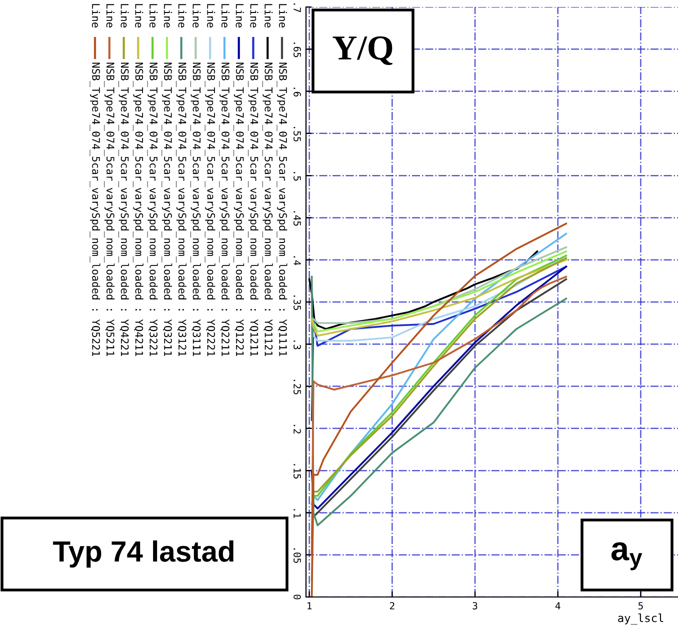  What do you see at coordinates (283, 16) in the screenshot?
I see `legend-title: Line` at bounding box center [283, 16].